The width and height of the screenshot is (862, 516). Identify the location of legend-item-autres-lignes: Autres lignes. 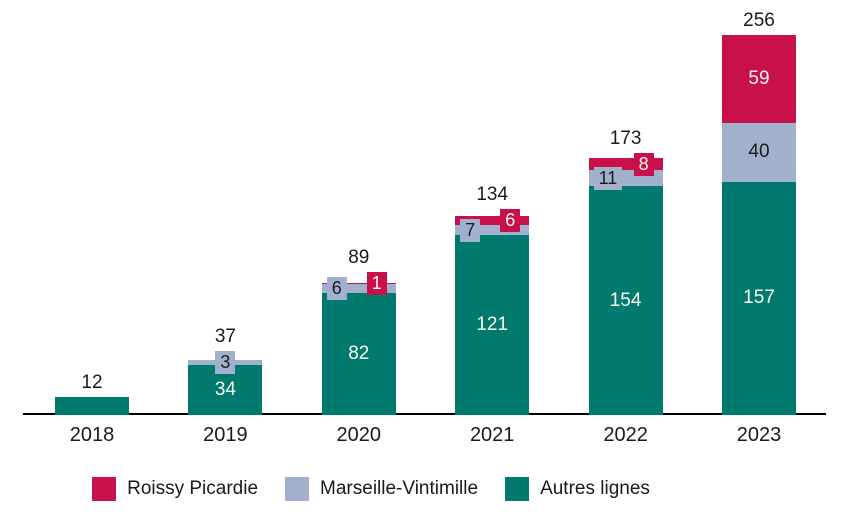
(577, 489).